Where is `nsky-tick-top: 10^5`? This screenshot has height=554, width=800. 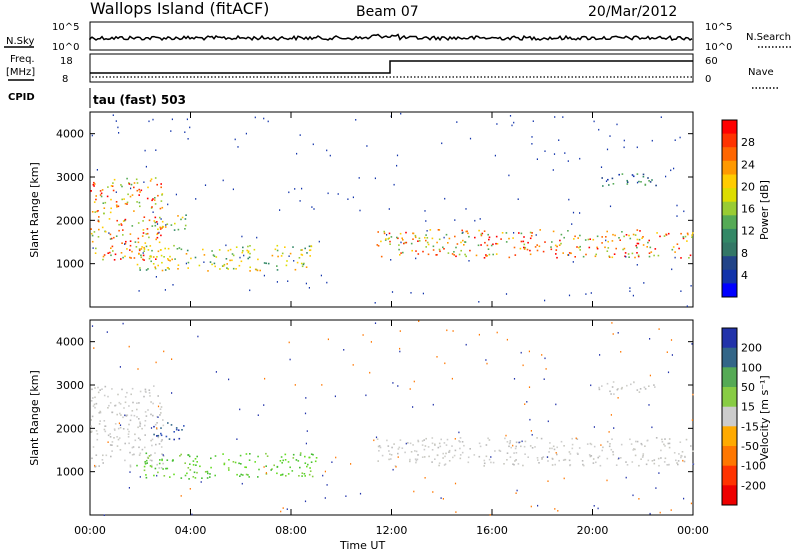 nsky-tick-top: 10^5 is located at coordinates (65, 27).